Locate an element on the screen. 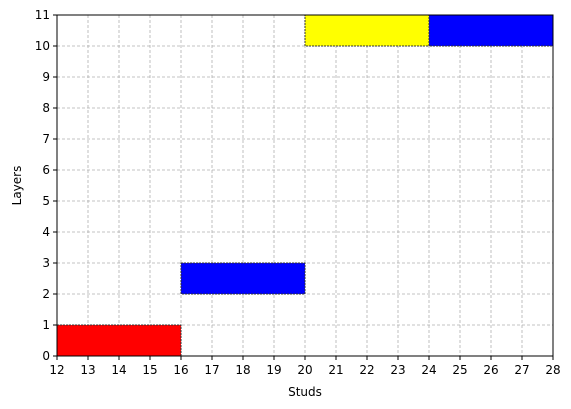 The width and height of the screenshot is (571, 409). y-tick-label: 7 is located at coordinates (46, 139).